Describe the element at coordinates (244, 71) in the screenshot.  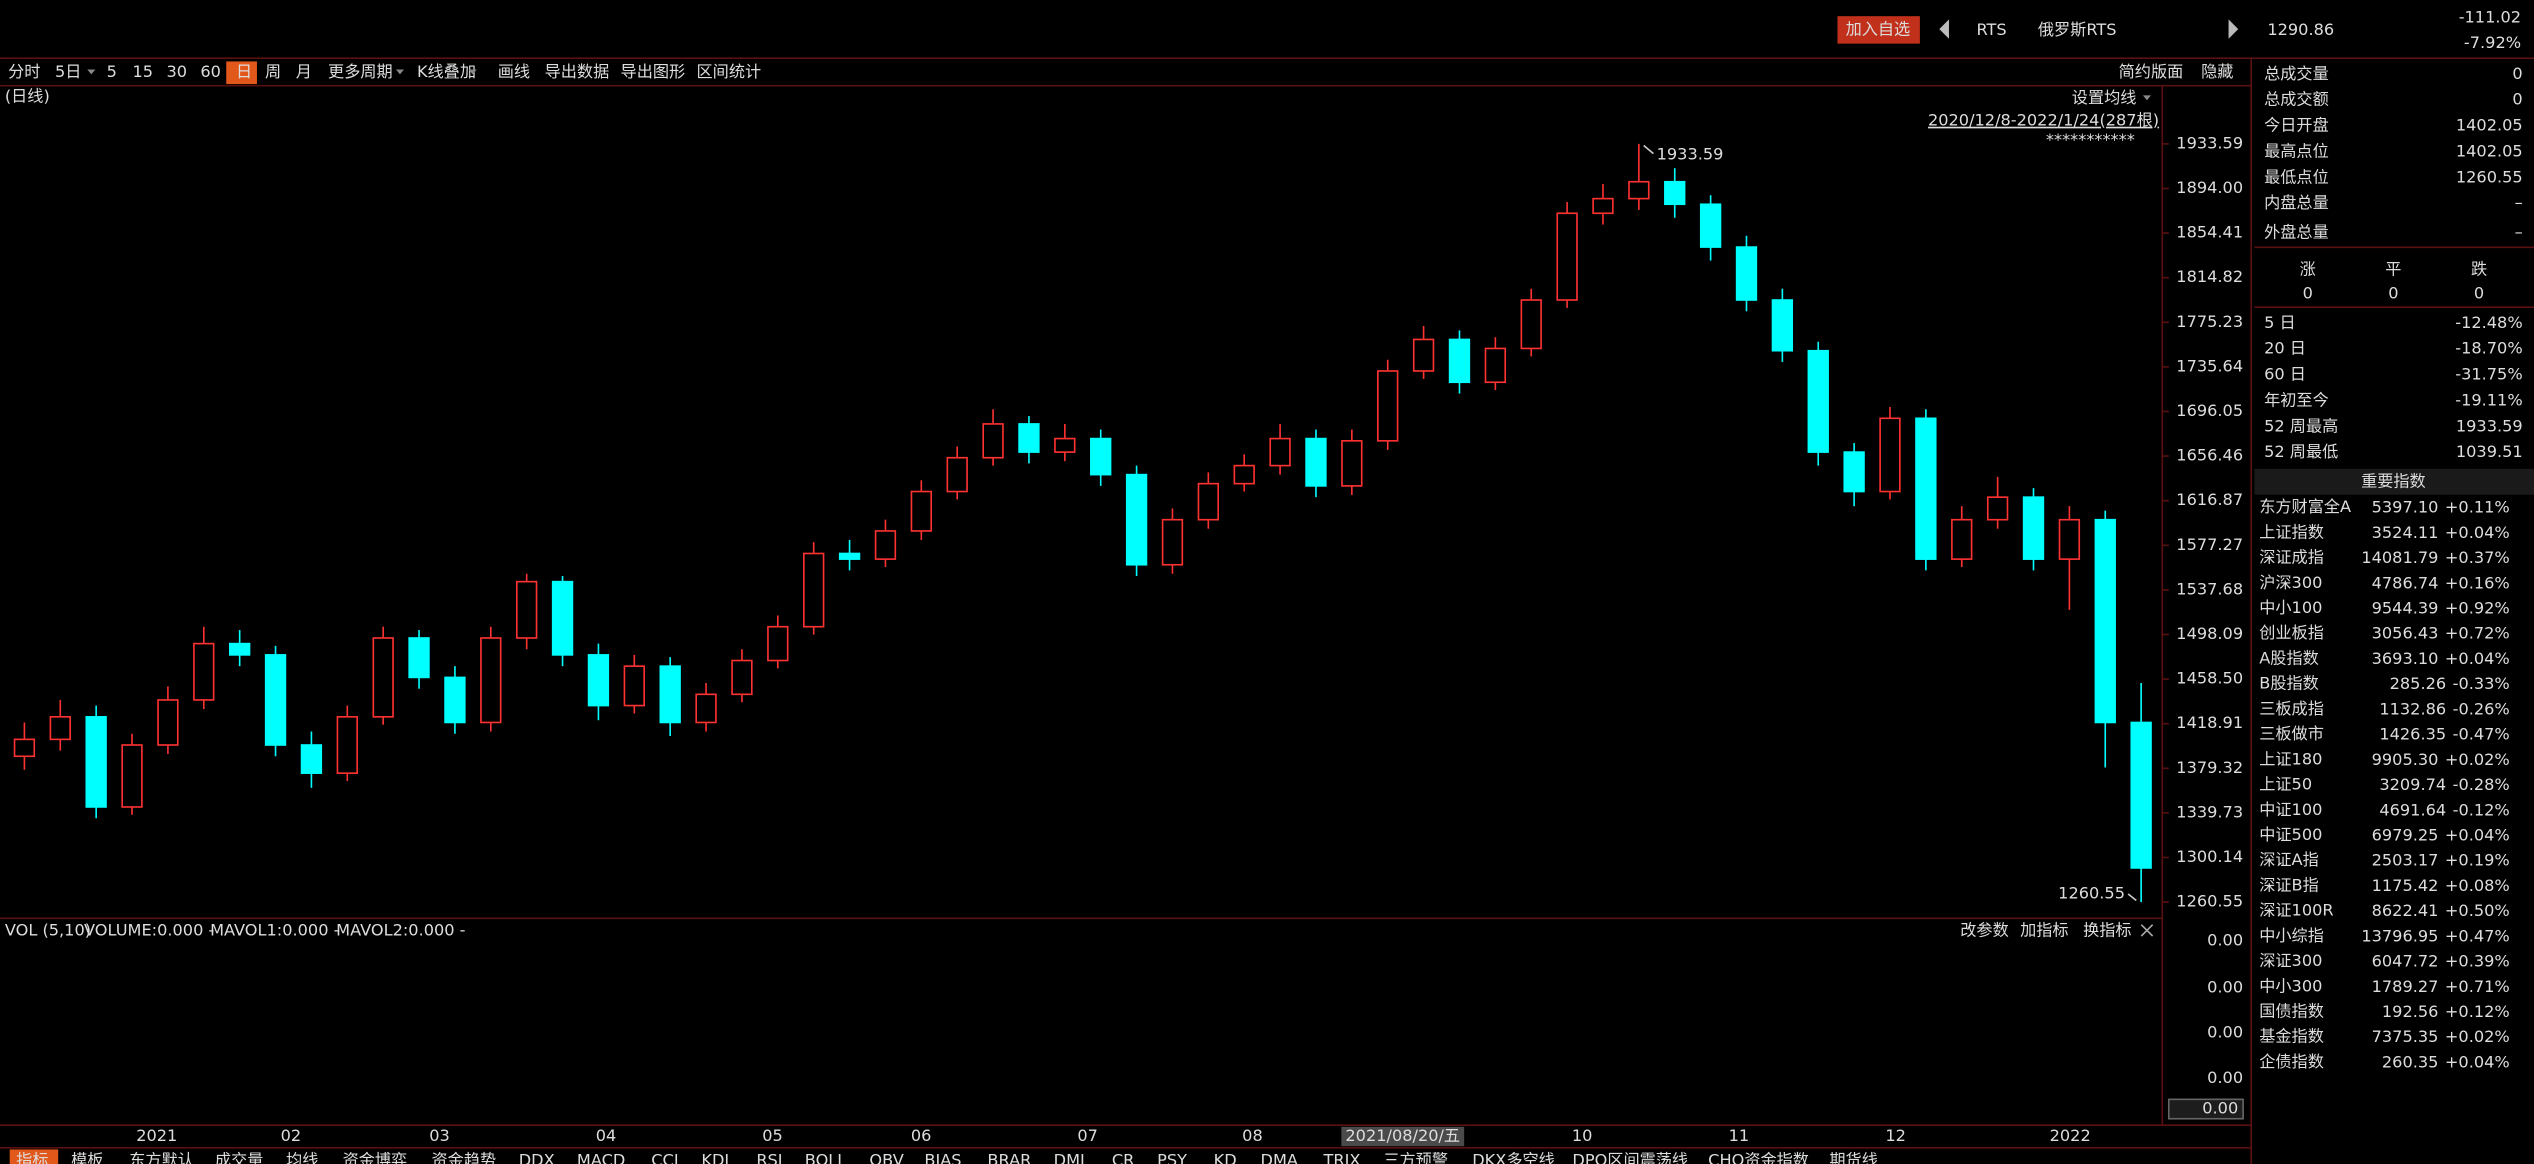
I see `toolbar-item: 日` at that location.